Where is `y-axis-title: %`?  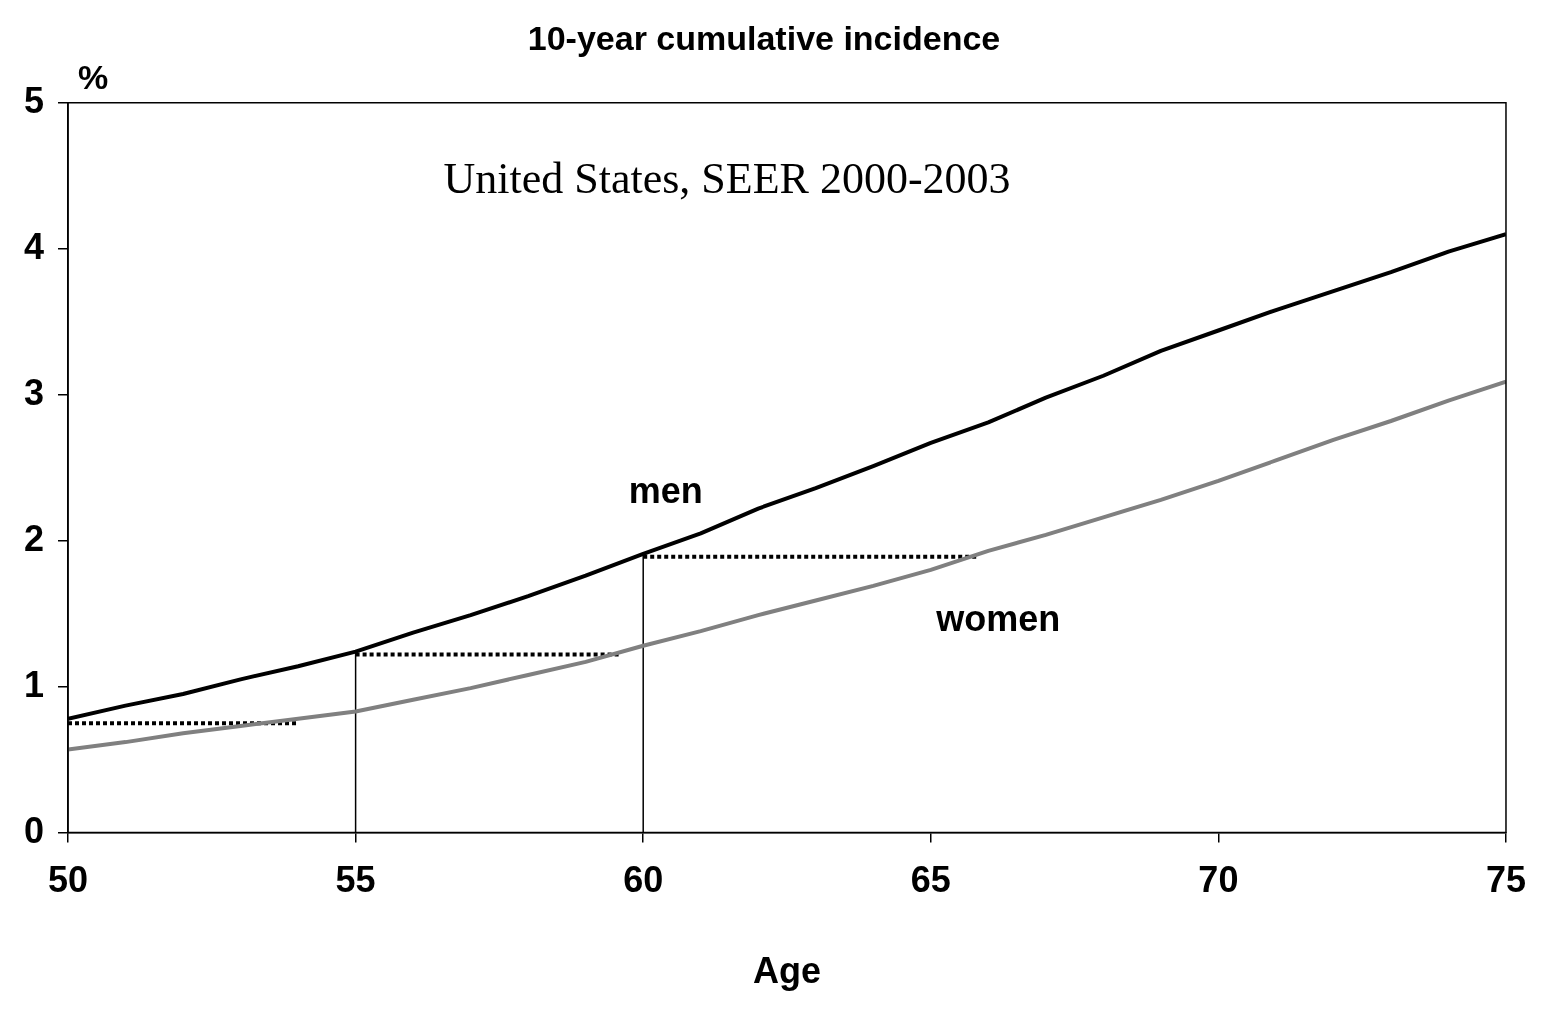 y-axis-title: % is located at coordinates (93, 76).